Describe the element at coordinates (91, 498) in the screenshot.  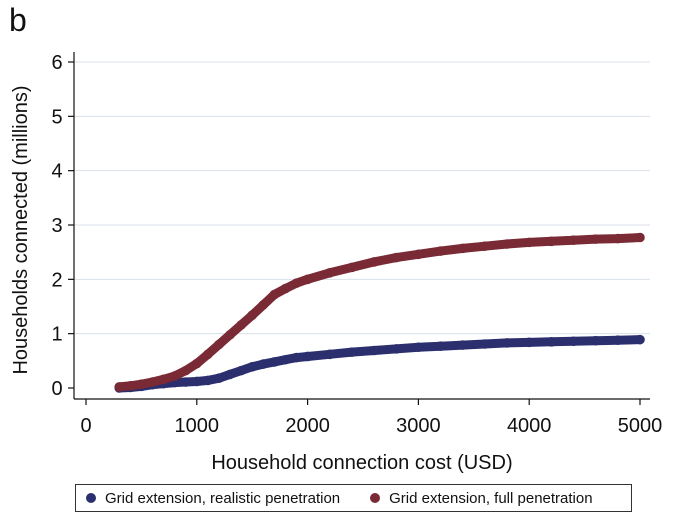
I see `legend-marker-realistic` at that location.